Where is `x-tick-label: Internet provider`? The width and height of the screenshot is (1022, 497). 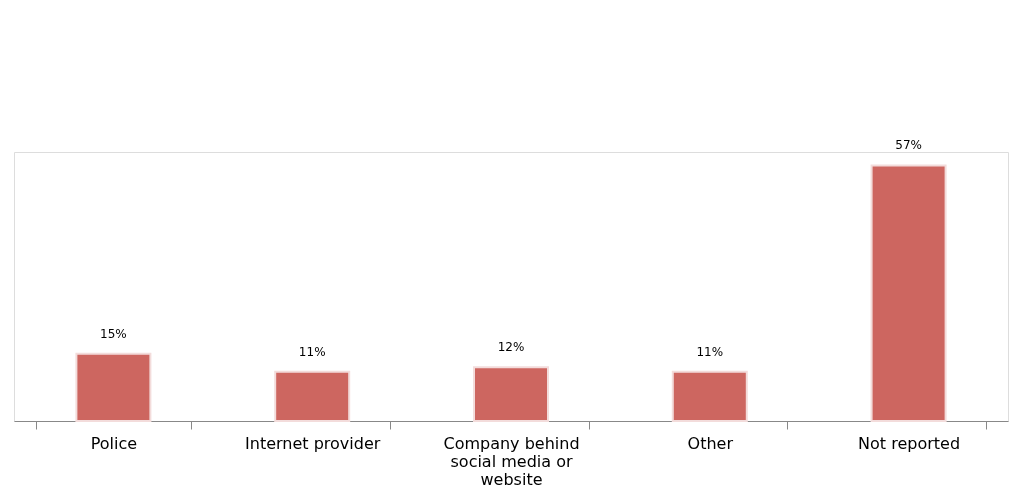
x-tick-label: Internet provider is located at coordinates (313, 443).